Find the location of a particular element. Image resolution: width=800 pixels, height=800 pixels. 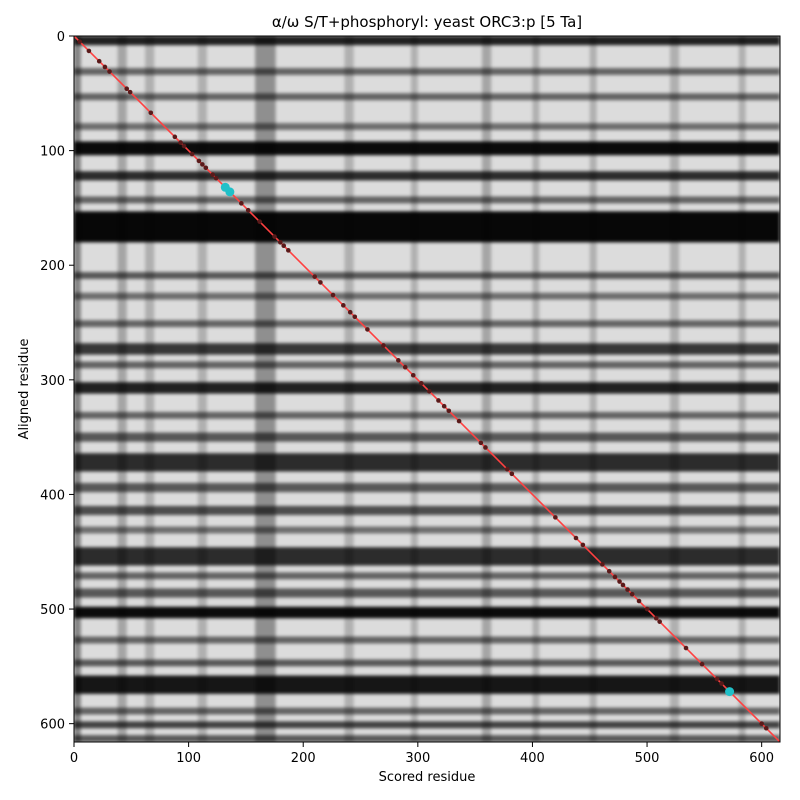

x-tick-label-100: 100 is located at coordinates (188, 758).